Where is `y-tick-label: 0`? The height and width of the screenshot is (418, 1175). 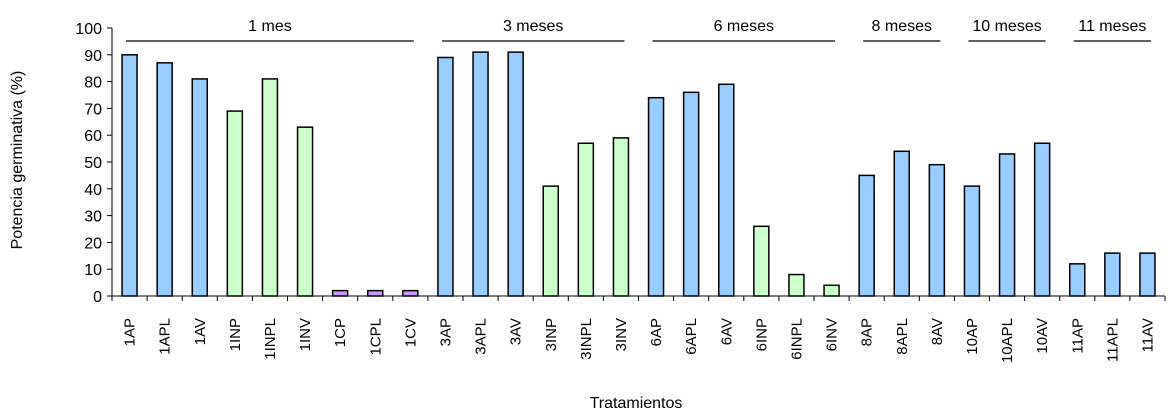 y-tick-label: 0 is located at coordinates (97, 297).